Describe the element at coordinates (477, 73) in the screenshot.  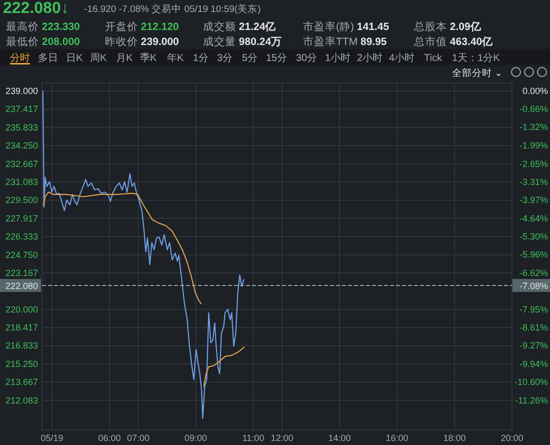
I see `text: 全部分时 ⌄` at that location.